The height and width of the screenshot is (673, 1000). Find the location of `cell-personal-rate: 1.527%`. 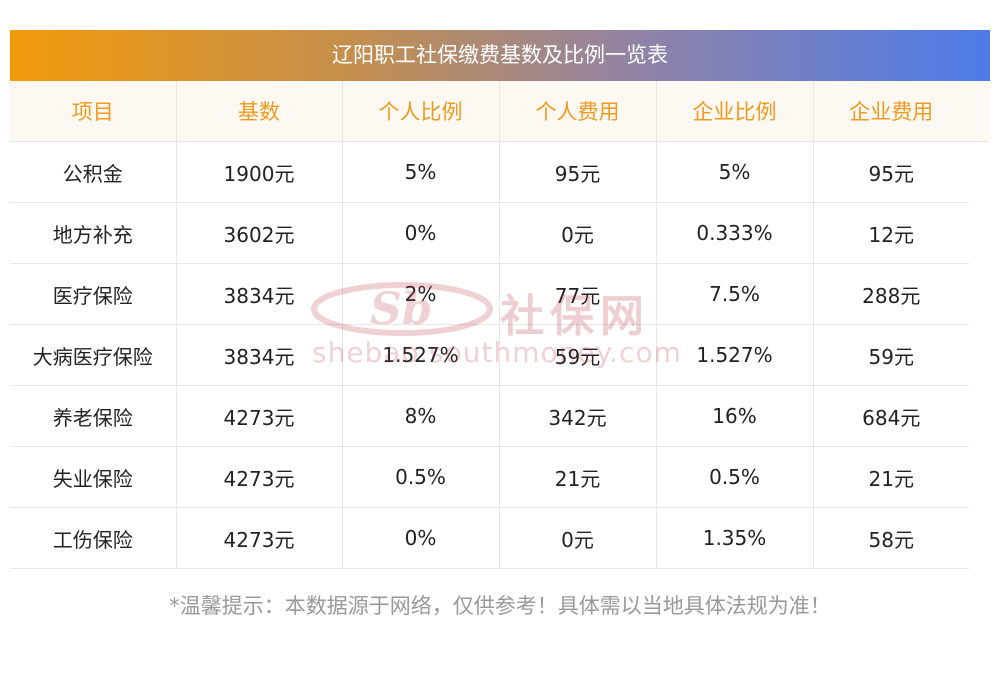

cell-personal-rate: 1.527% is located at coordinates (420, 355).